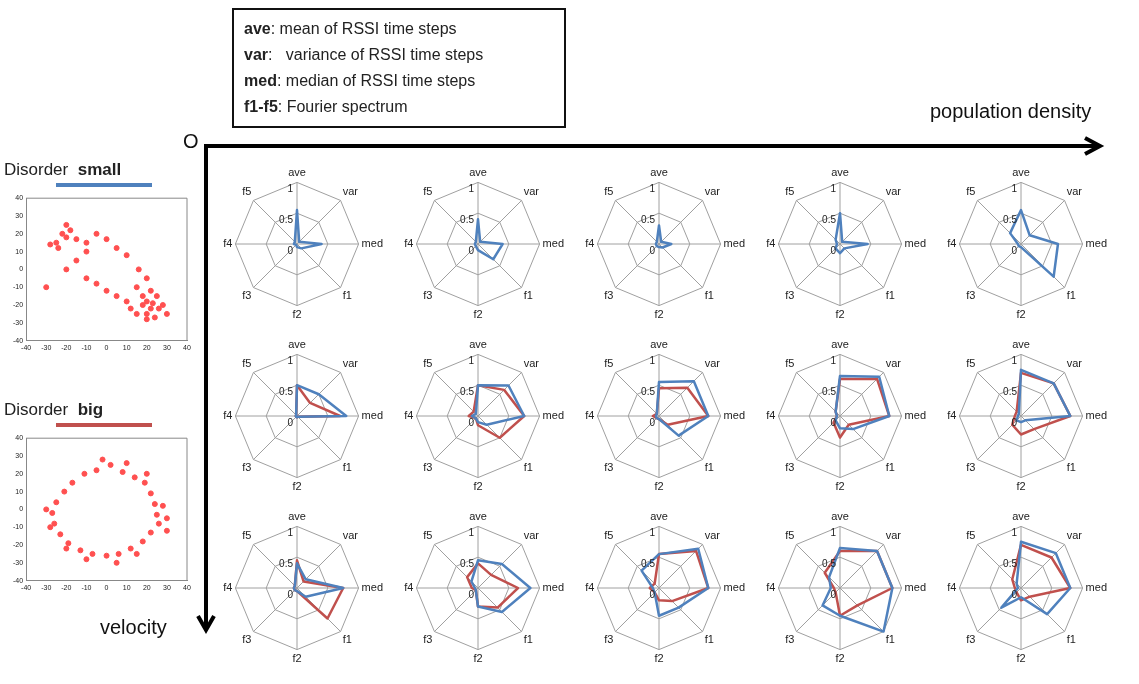 Image resolution: width=1139 pixels, height=684 pixels. I want to click on text: f1-f5: Fourier spectrum, so click(326, 107).